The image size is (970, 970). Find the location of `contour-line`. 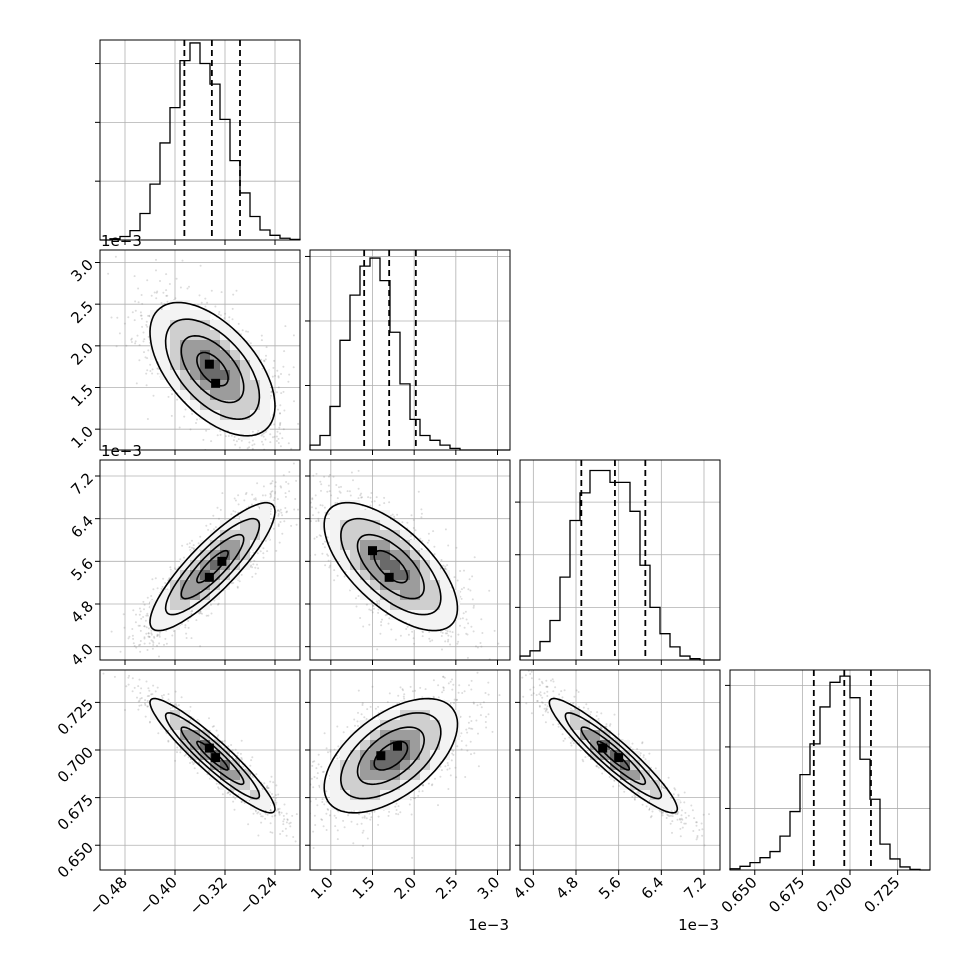

contour-line is located at coordinates (212, 369).